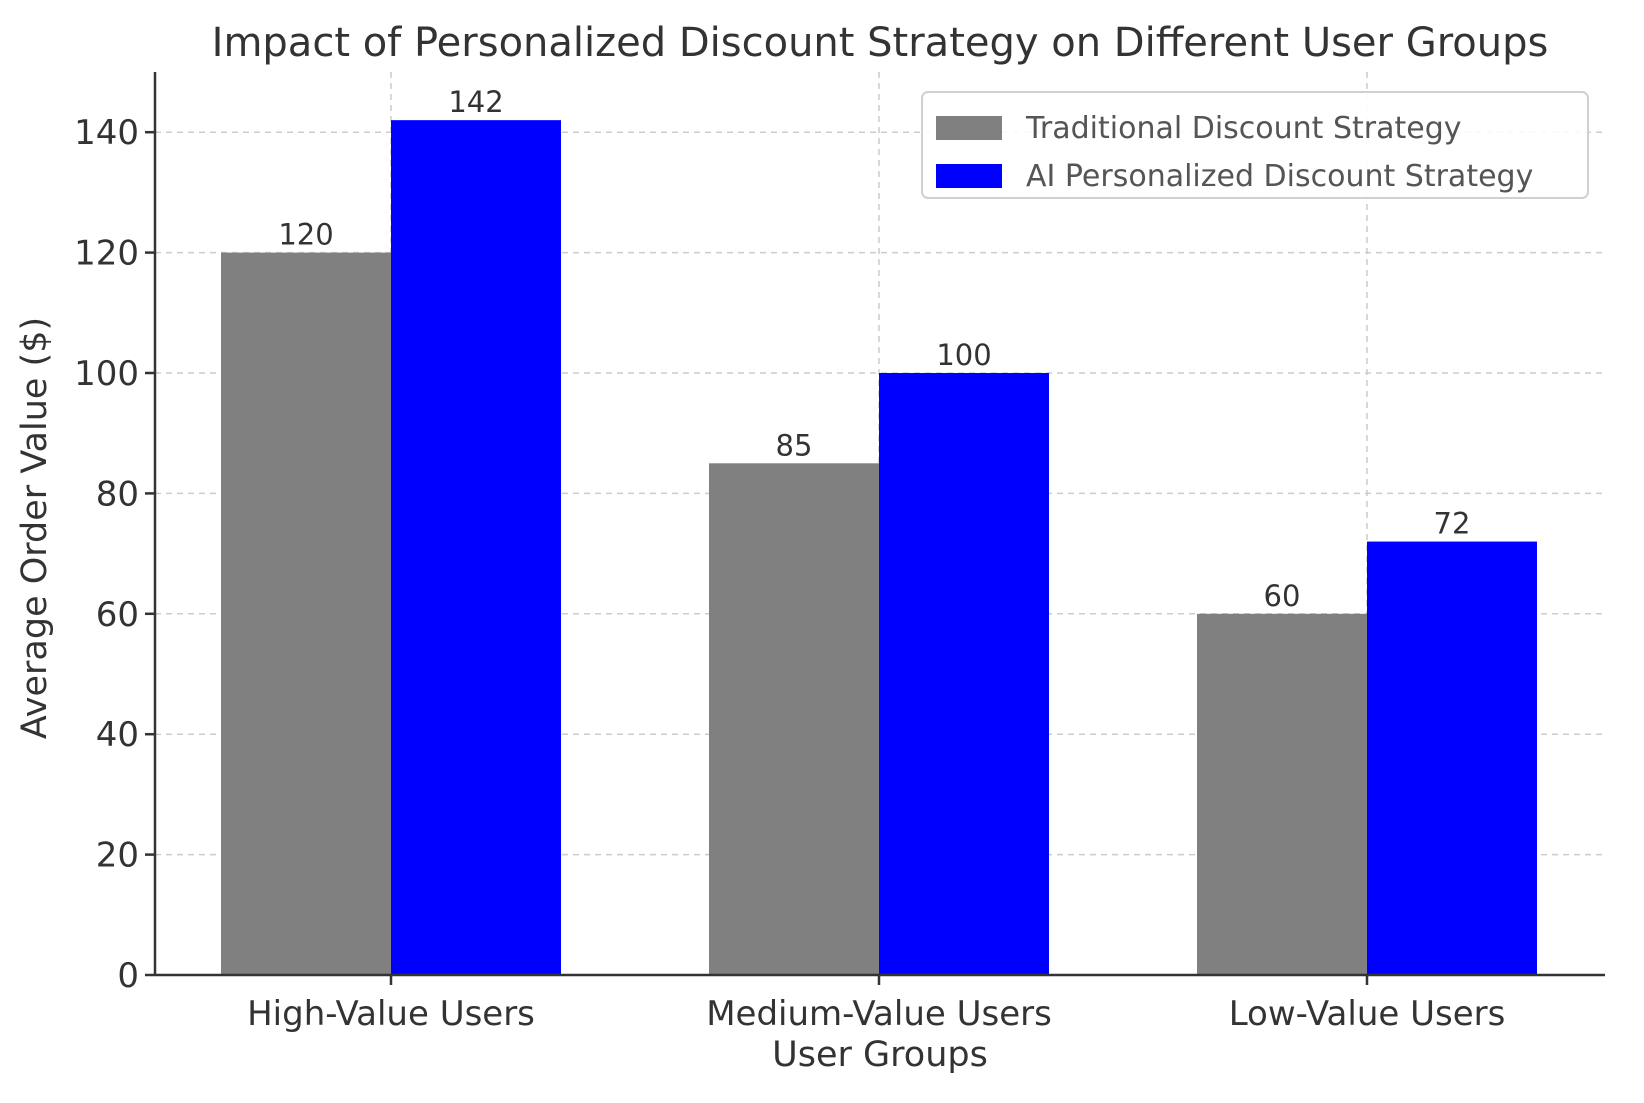 The width and height of the screenshot is (1644, 1103). What do you see at coordinates (1282, 596) in the screenshot?
I see `bar-value-label: 60` at bounding box center [1282, 596].